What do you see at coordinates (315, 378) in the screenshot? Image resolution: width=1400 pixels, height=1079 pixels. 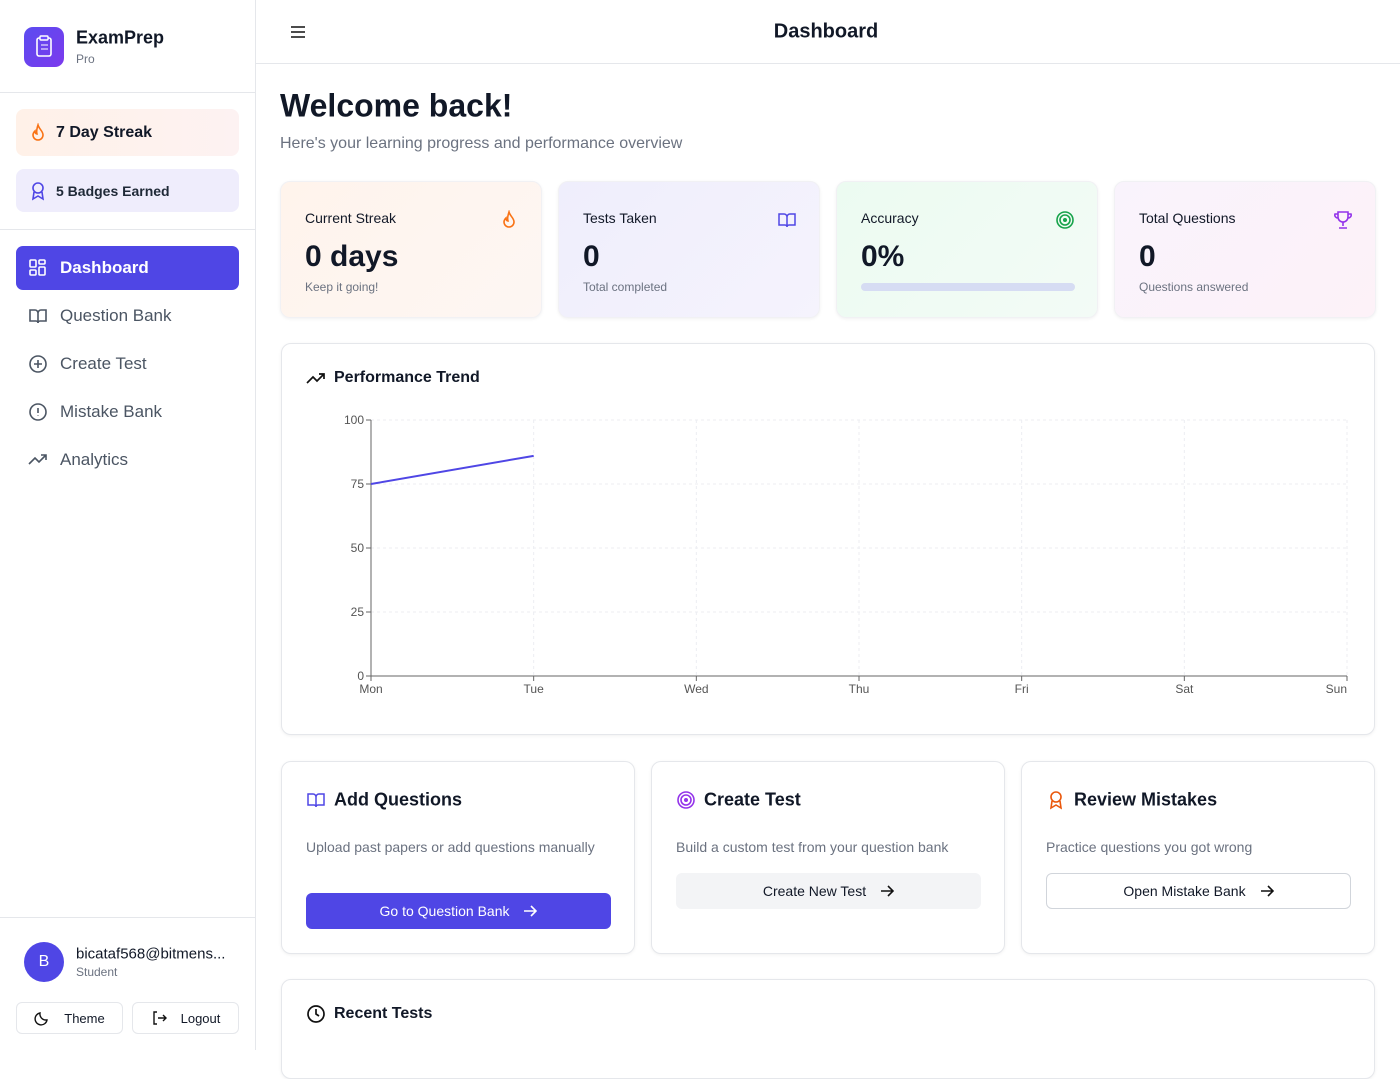 I see `trend-icon` at bounding box center [315, 378].